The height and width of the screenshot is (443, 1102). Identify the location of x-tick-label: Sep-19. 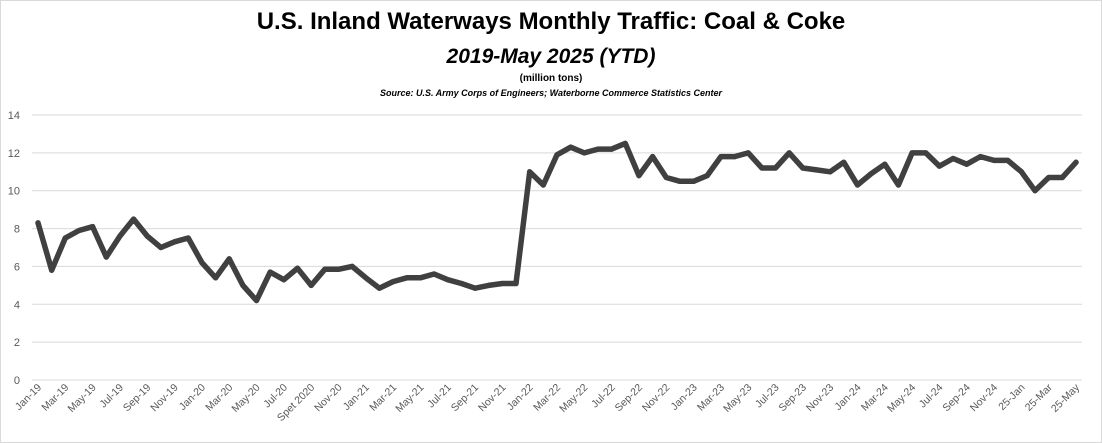
(137, 398).